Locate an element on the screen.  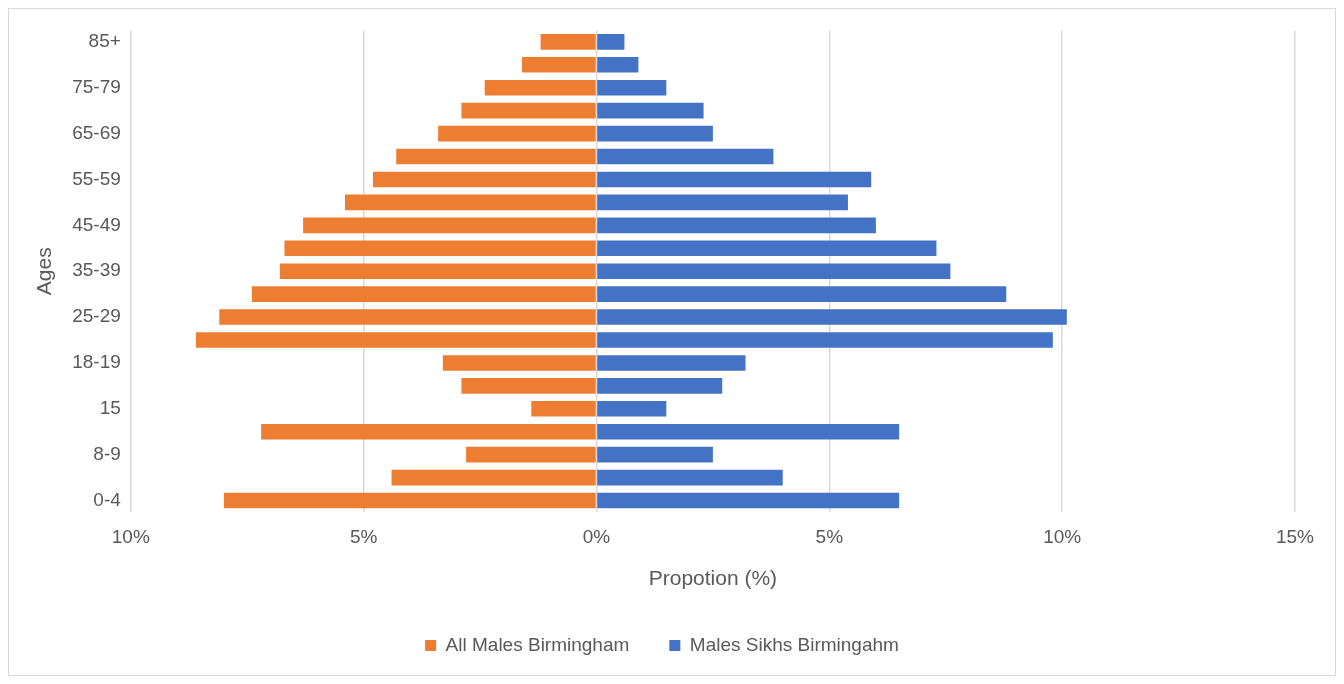
y-tick-label: 65-69 is located at coordinates (96, 132).